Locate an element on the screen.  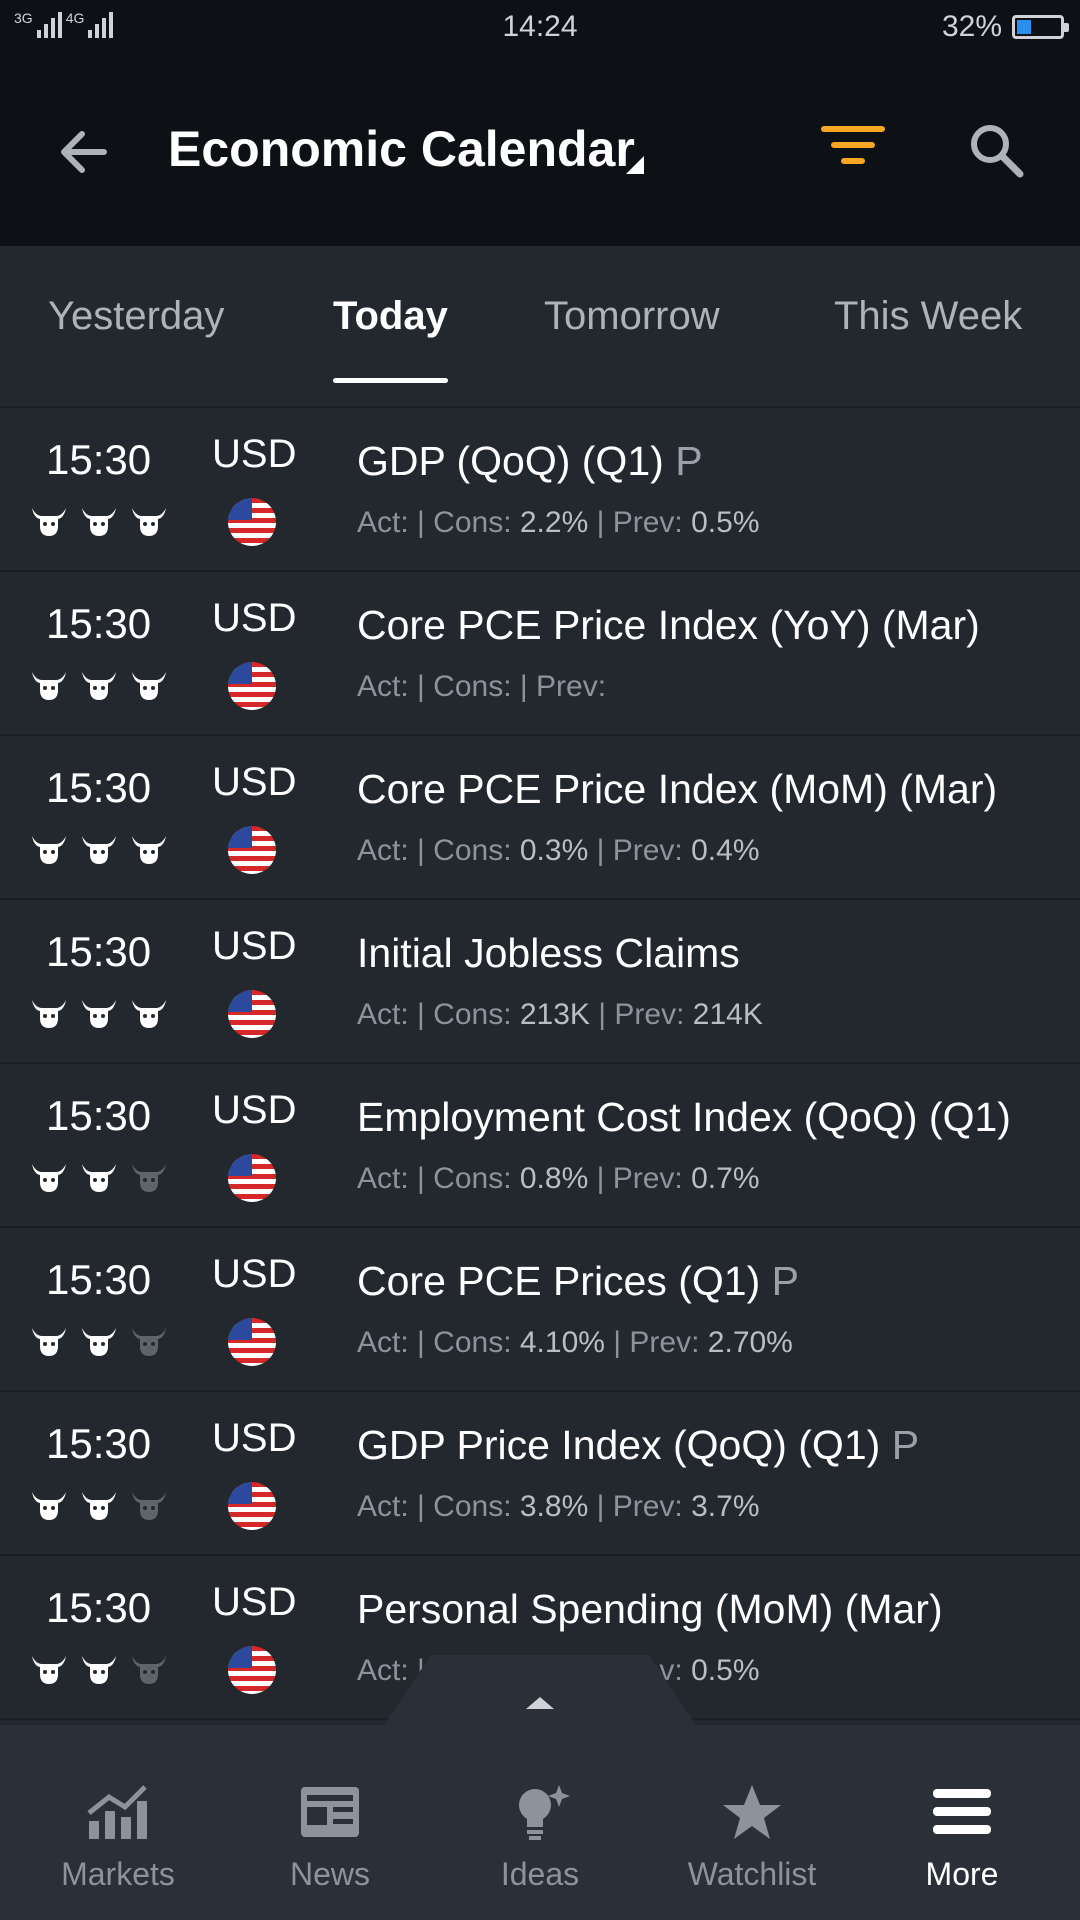
previous-value: 214K is located at coordinates (727, 1014).